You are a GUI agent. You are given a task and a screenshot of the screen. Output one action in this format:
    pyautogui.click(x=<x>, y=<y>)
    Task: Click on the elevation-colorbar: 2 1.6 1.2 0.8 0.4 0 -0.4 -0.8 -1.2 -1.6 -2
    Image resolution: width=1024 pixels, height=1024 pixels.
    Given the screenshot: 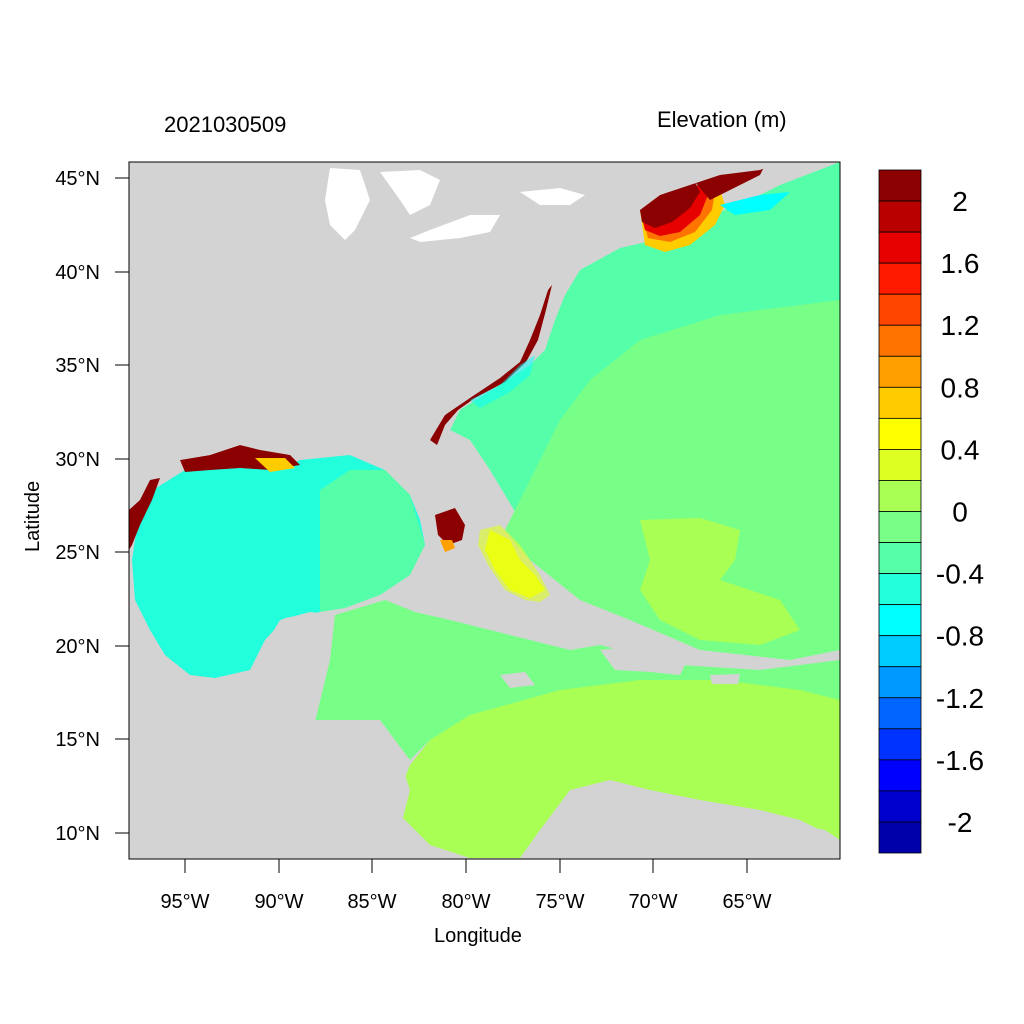 What is the action you would take?
    pyautogui.click(x=931, y=511)
    